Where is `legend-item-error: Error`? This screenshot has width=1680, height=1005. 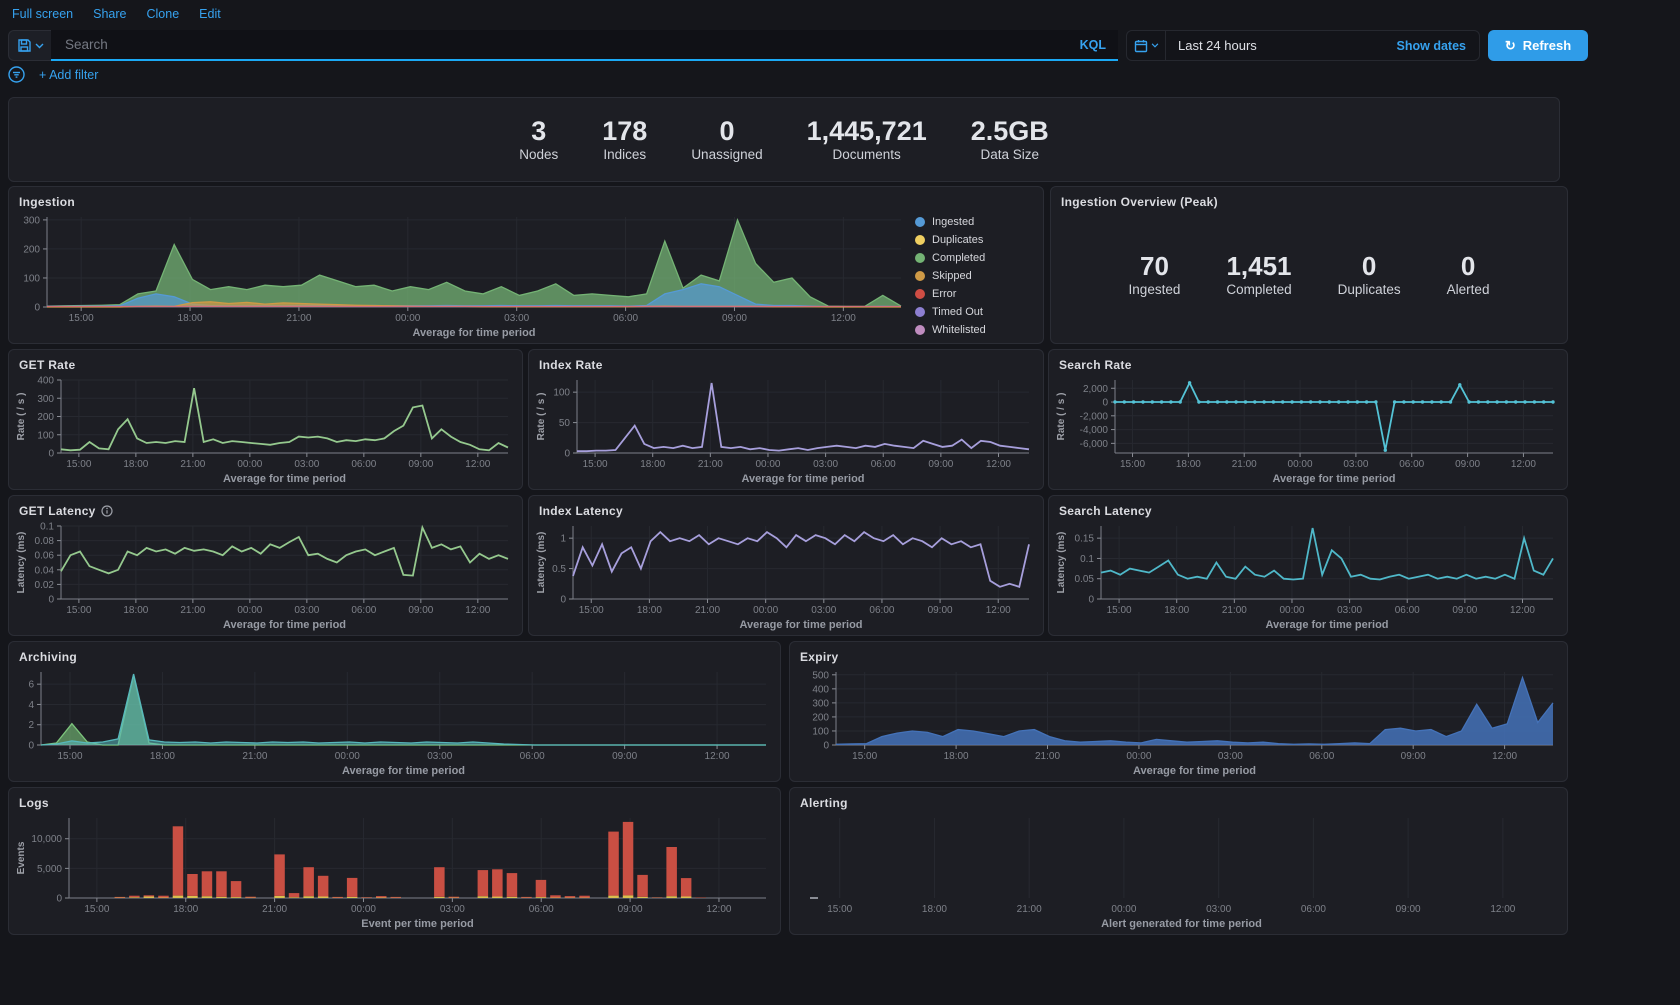
legend-item-error: Error is located at coordinates (974, 294).